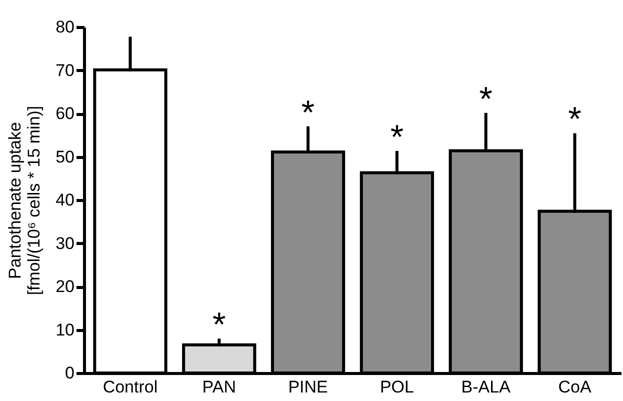  What do you see at coordinates (130, 387) in the screenshot?
I see `x-tick-label: Control` at bounding box center [130, 387].